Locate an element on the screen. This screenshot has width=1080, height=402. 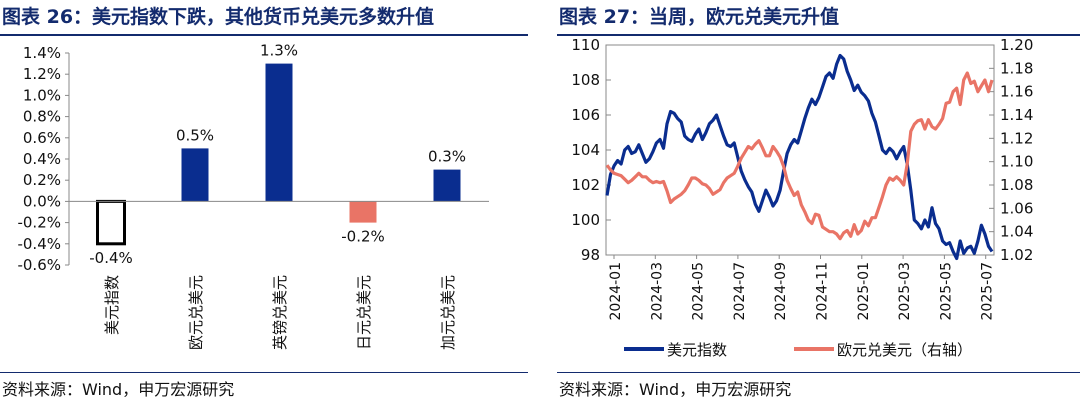
x-category-label: 欧元兑美元 is located at coordinates (196, 312).